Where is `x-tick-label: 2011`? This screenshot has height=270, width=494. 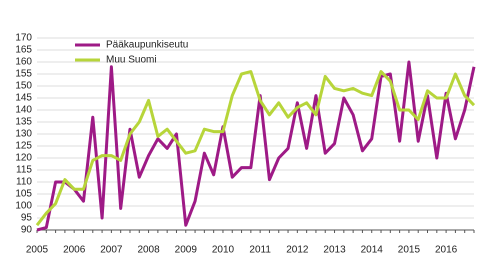
x-tick-label: 2011 is located at coordinates (260, 250).